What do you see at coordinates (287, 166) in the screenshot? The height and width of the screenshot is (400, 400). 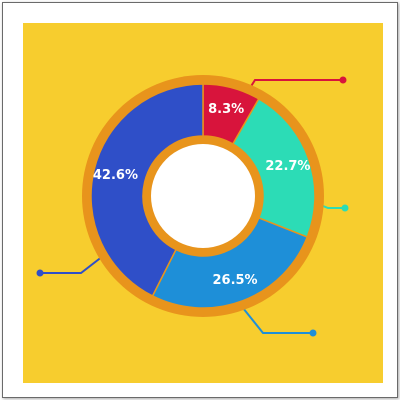 I see `slice-label-2: 22.7%` at bounding box center [287, 166].